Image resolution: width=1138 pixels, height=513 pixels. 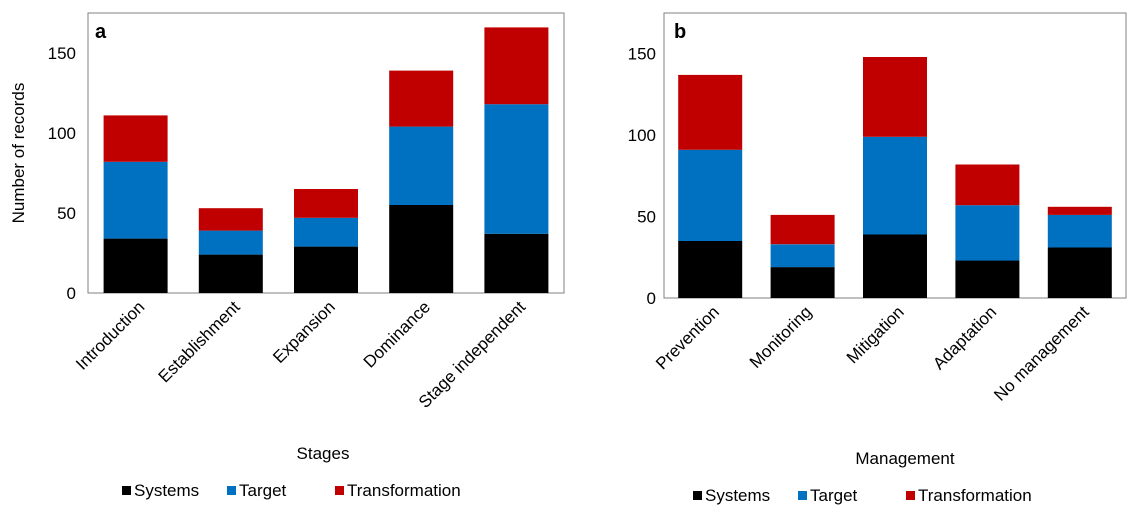 I want to click on panel-b-bar-prevention-target, so click(x=710, y=195).